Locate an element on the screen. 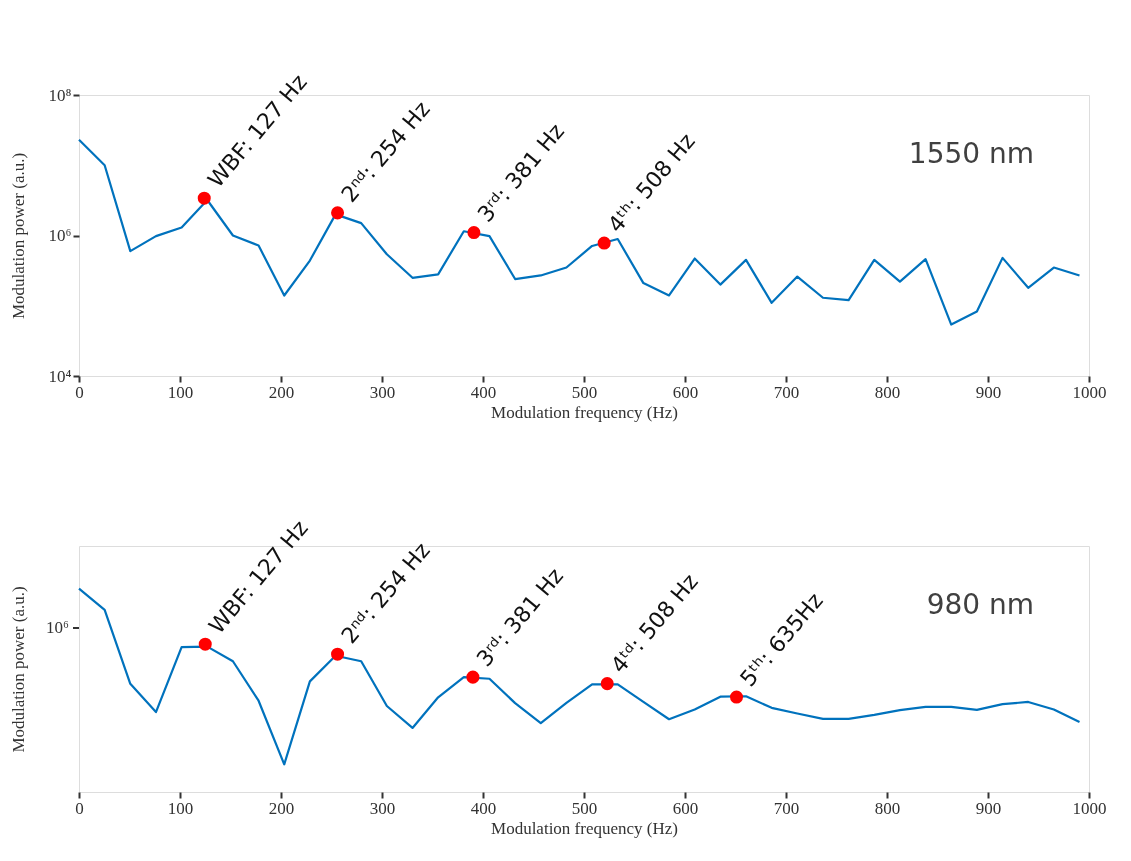  annotation: 980 nm is located at coordinates (980, 604).